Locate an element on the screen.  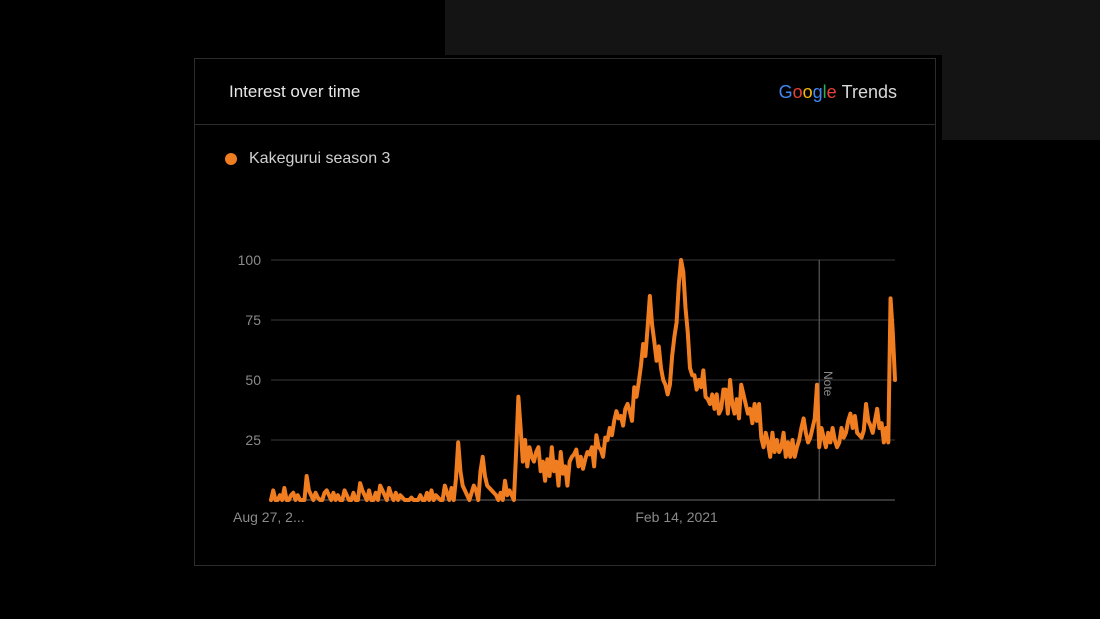
y-tick-label-100: 100 is located at coordinates (250, 260).